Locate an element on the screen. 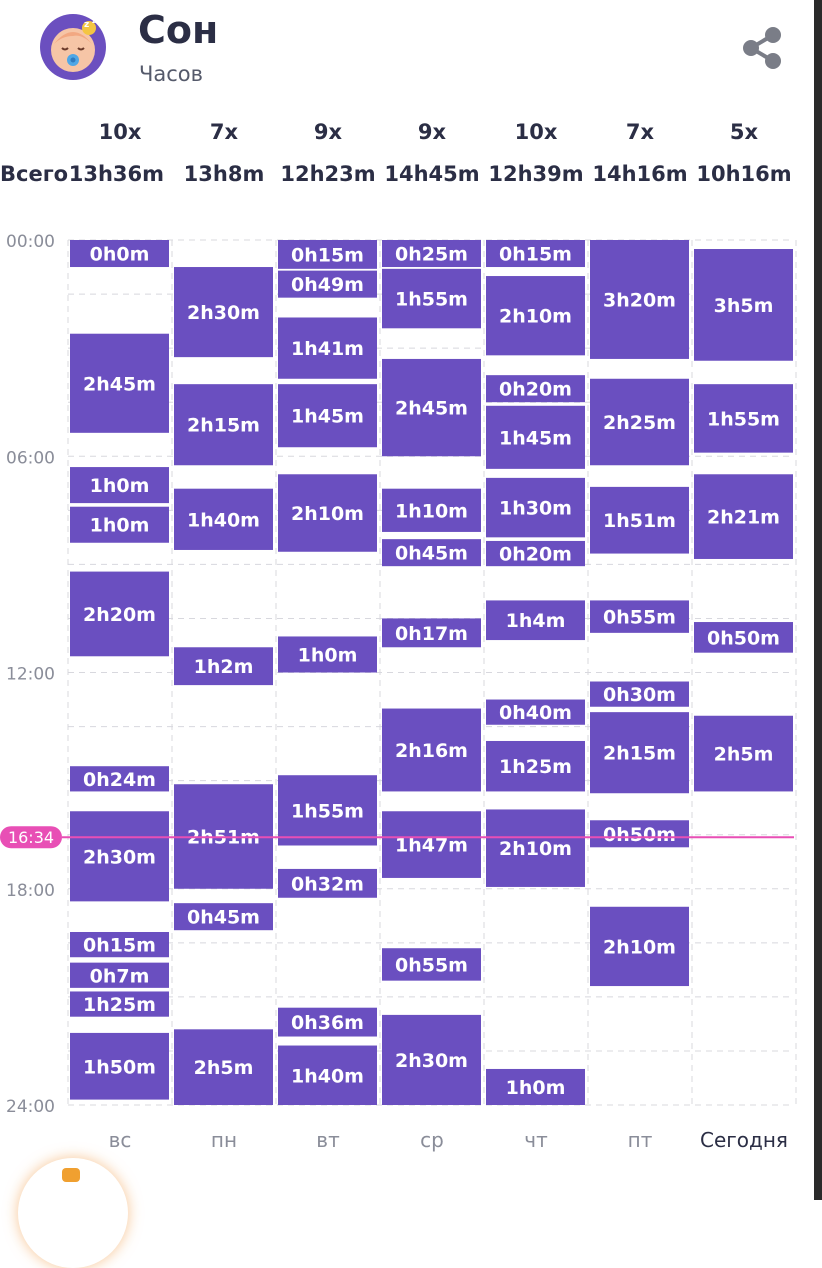 This screenshot has width=822, height=1268. page-title: Сон is located at coordinates (178, 30).